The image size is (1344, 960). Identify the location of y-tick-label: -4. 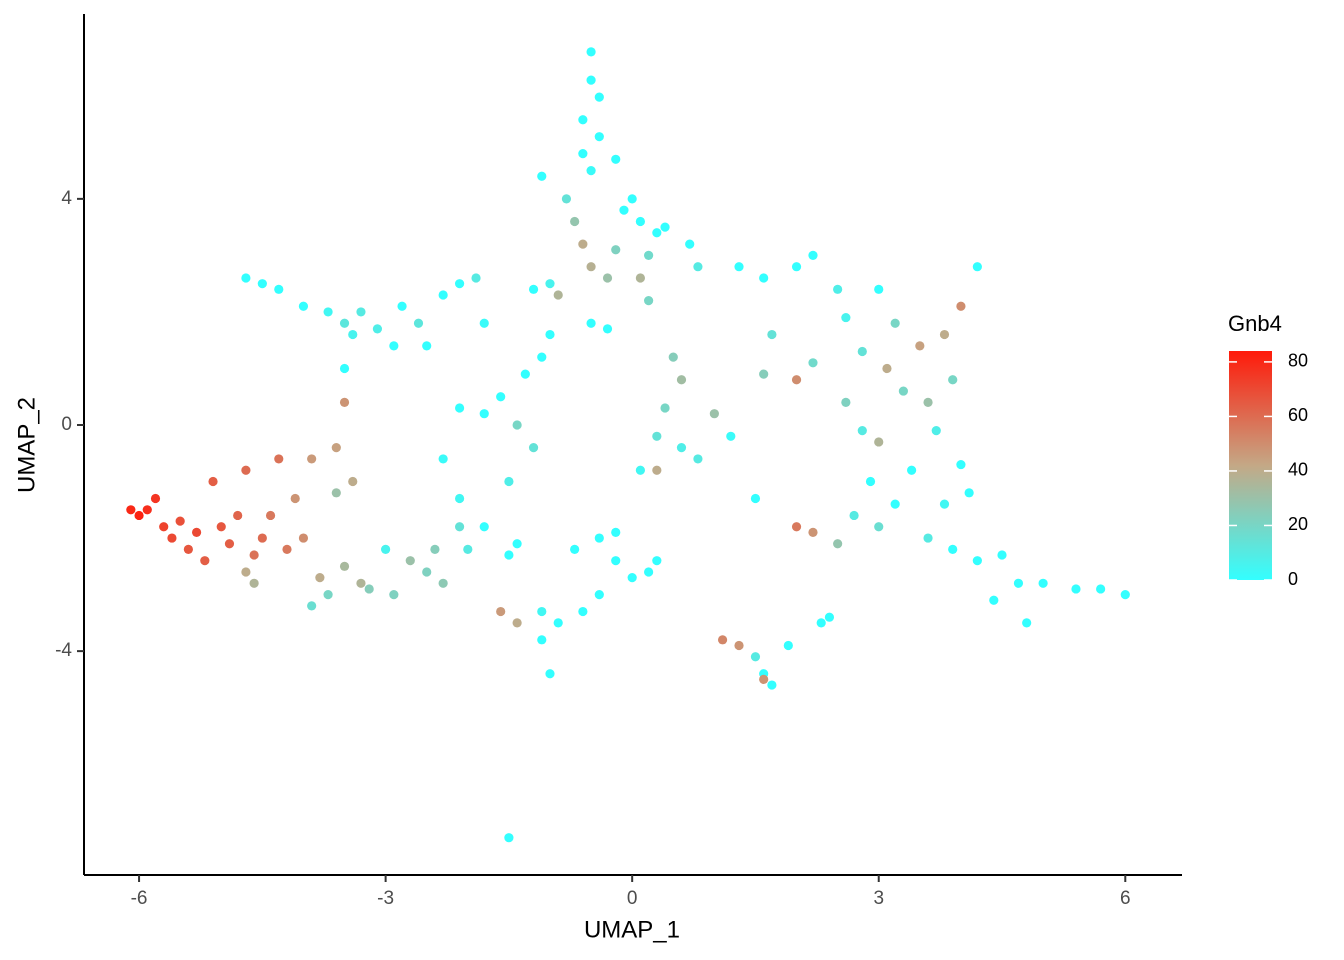
(63, 650).